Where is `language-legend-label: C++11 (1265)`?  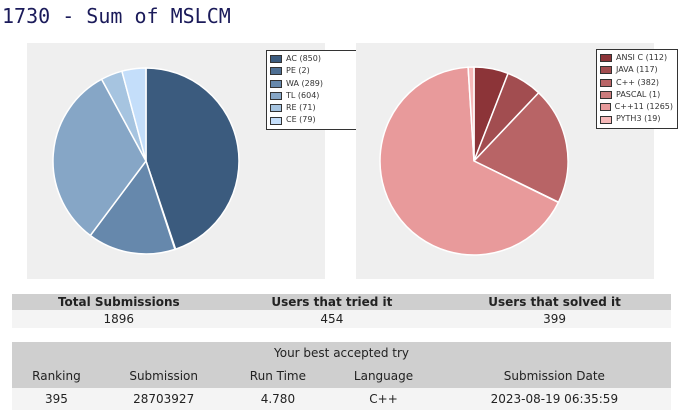 language-legend-label: C++11 (1265) is located at coordinates (643, 107).